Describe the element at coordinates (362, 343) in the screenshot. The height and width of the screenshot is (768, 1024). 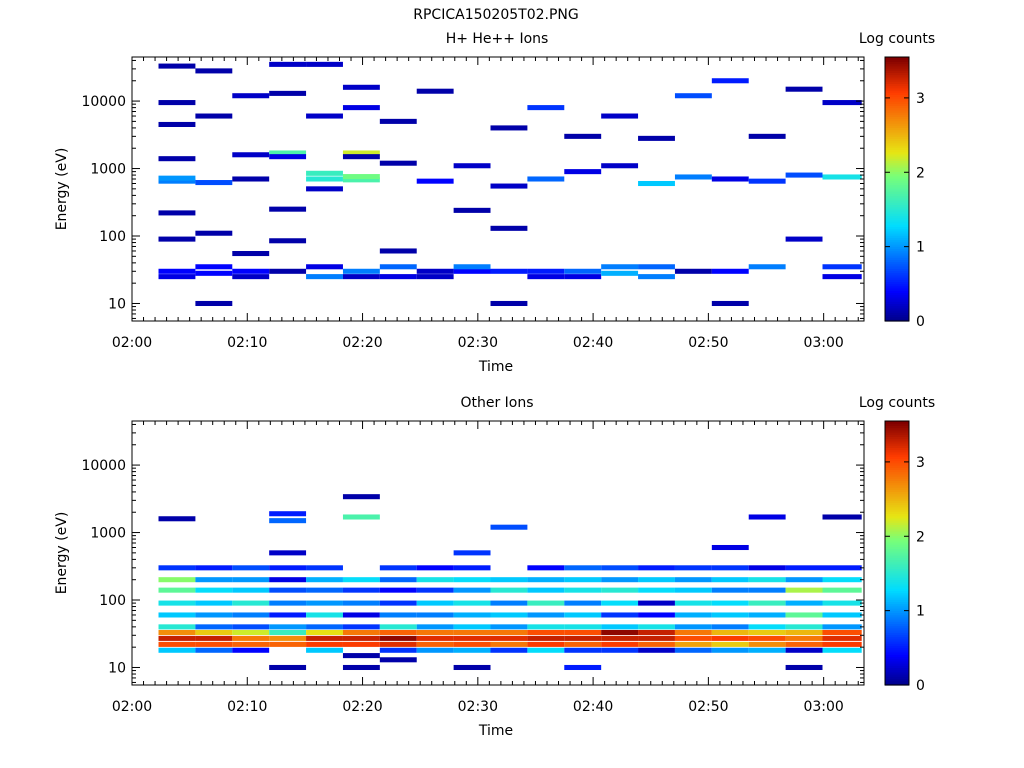
I see `x-tick-label: 02:20` at that location.